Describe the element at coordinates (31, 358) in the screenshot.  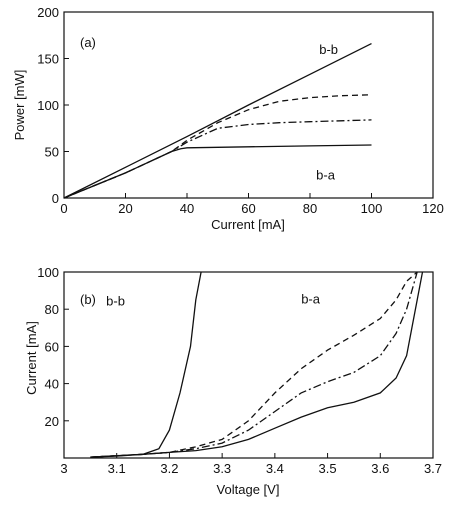
I see `panel-b-ylabel: Current [mA]` at that location.